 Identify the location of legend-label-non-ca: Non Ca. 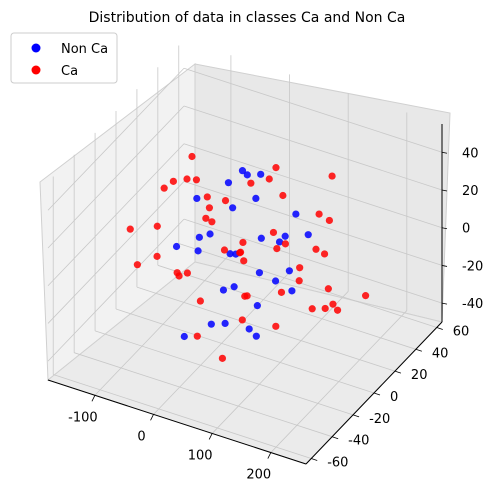
(84, 49).